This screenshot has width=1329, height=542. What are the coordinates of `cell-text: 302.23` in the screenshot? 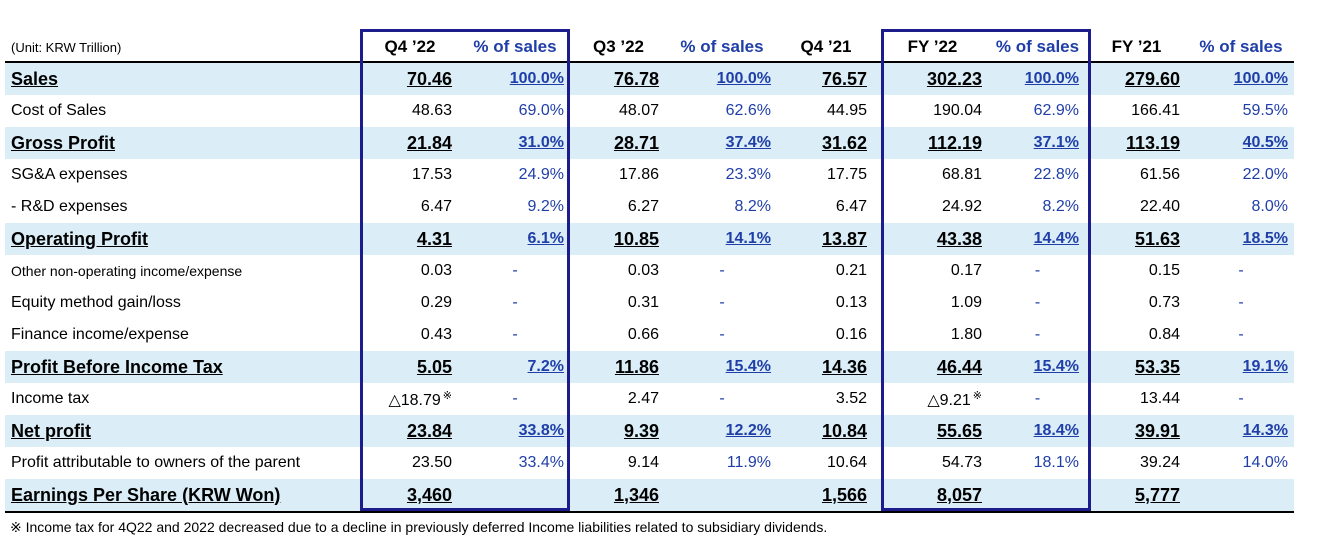 It's located at (954, 78).